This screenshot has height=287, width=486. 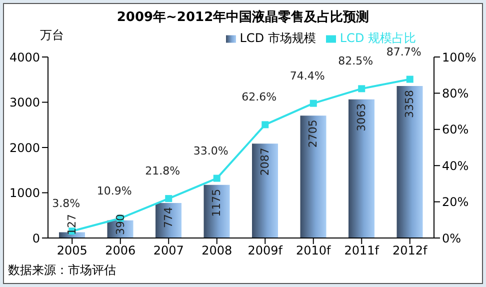 I want to click on data-label: 2087, so click(x=265, y=162).